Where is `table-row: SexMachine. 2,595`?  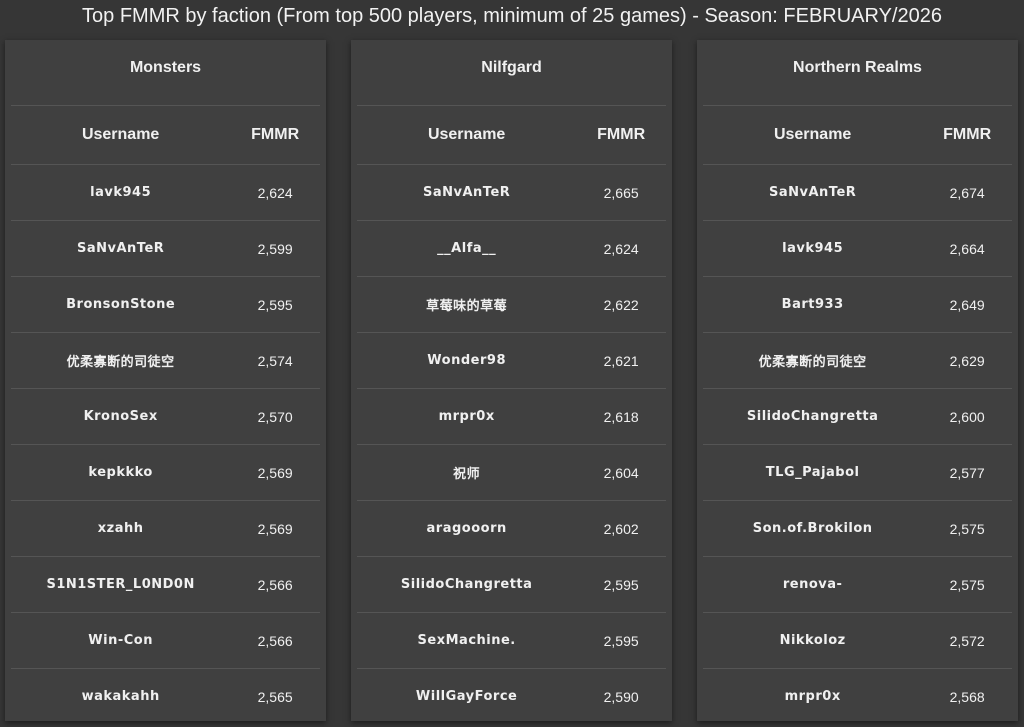 table-row: SexMachine. 2,595 is located at coordinates (511, 641).